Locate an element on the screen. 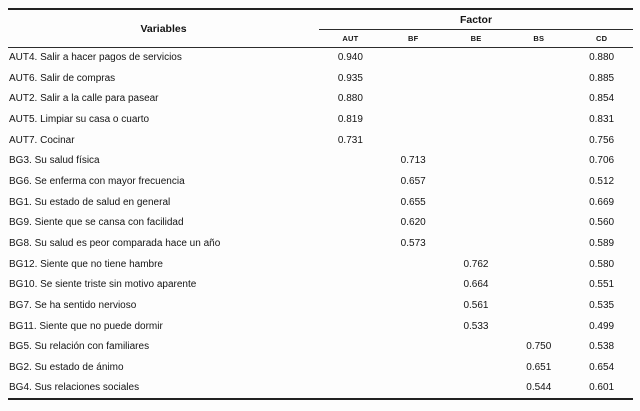 The height and width of the screenshot is (411, 640). factor-loading-value: 0.669 is located at coordinates (602, 202).